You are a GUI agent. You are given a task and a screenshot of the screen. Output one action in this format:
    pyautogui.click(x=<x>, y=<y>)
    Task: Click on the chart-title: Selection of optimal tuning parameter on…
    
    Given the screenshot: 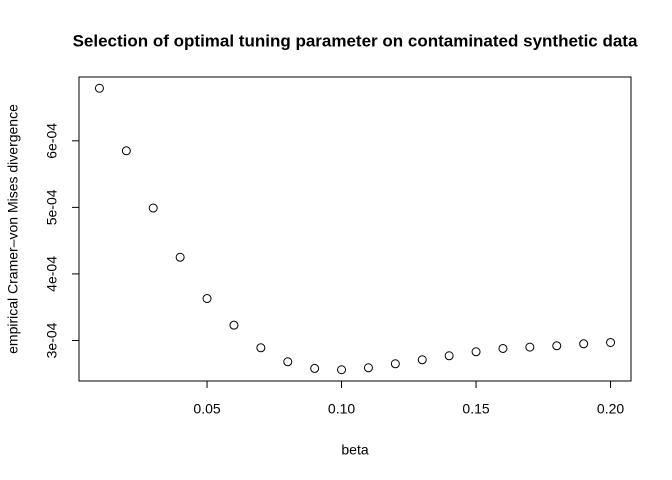 What is the action you would take?
    pyautogui.click(x=355, y=40)
    